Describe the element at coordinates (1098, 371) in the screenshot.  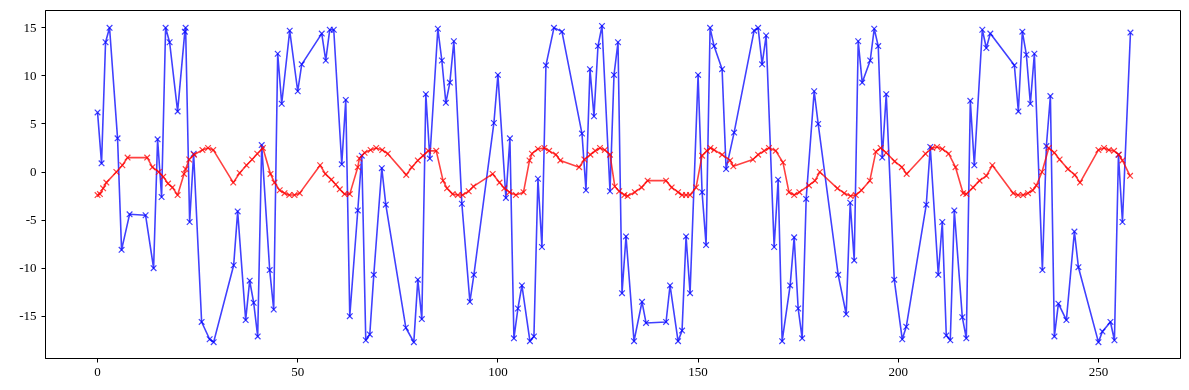
I see `x-tick-label: 250` at that location.